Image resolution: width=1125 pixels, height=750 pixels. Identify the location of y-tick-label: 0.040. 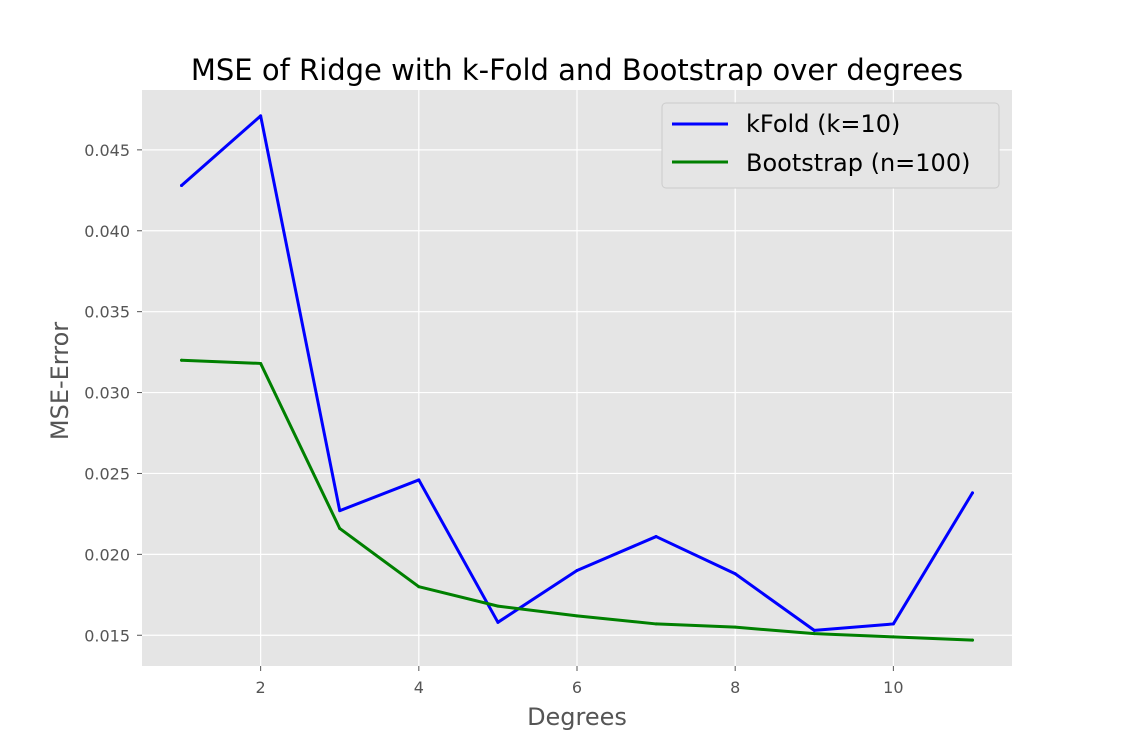
(107, 231).